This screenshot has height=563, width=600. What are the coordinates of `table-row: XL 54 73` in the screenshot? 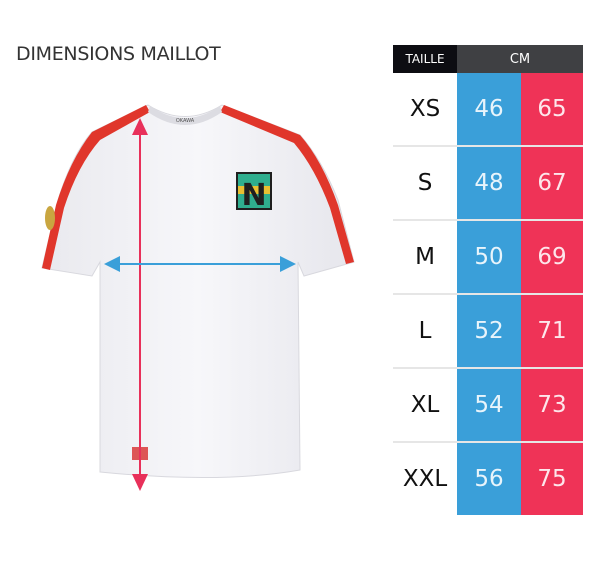 It's located at (488, 406).